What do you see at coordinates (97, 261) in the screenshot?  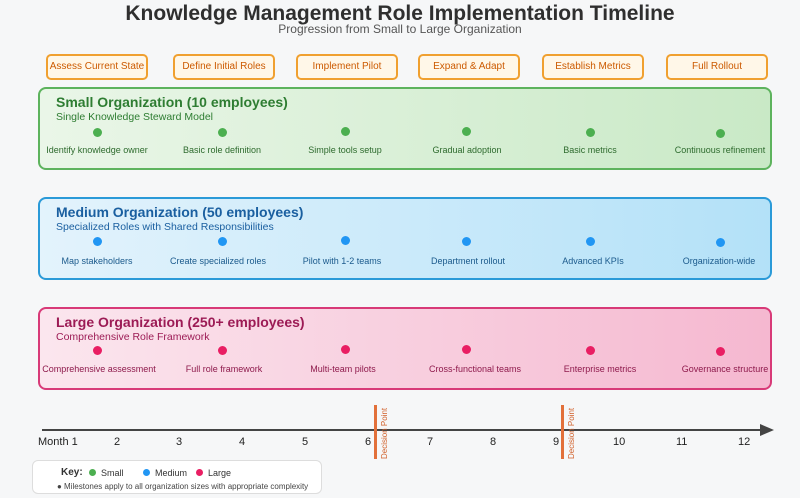 I see `medium-milestone-label: Map stakeholders` at bounding box center [97, 261].